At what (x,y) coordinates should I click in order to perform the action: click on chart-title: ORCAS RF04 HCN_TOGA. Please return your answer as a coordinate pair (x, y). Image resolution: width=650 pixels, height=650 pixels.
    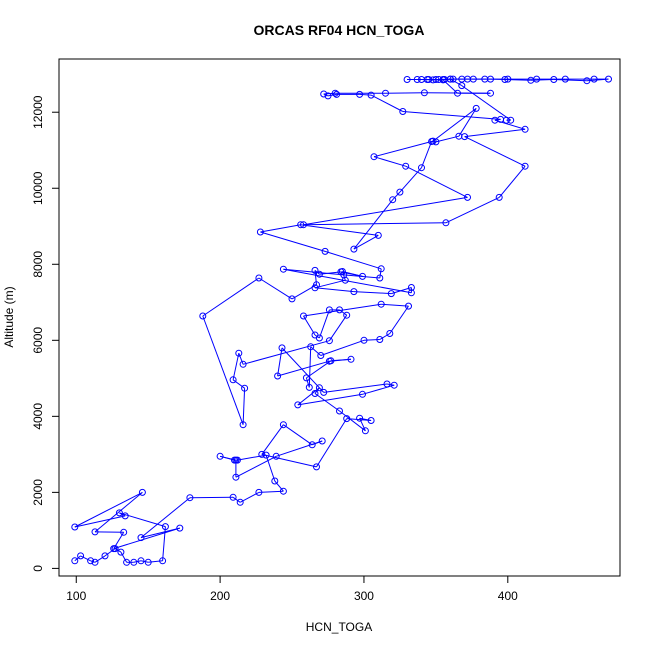
    Looking at the image, I should click on (339, 30).